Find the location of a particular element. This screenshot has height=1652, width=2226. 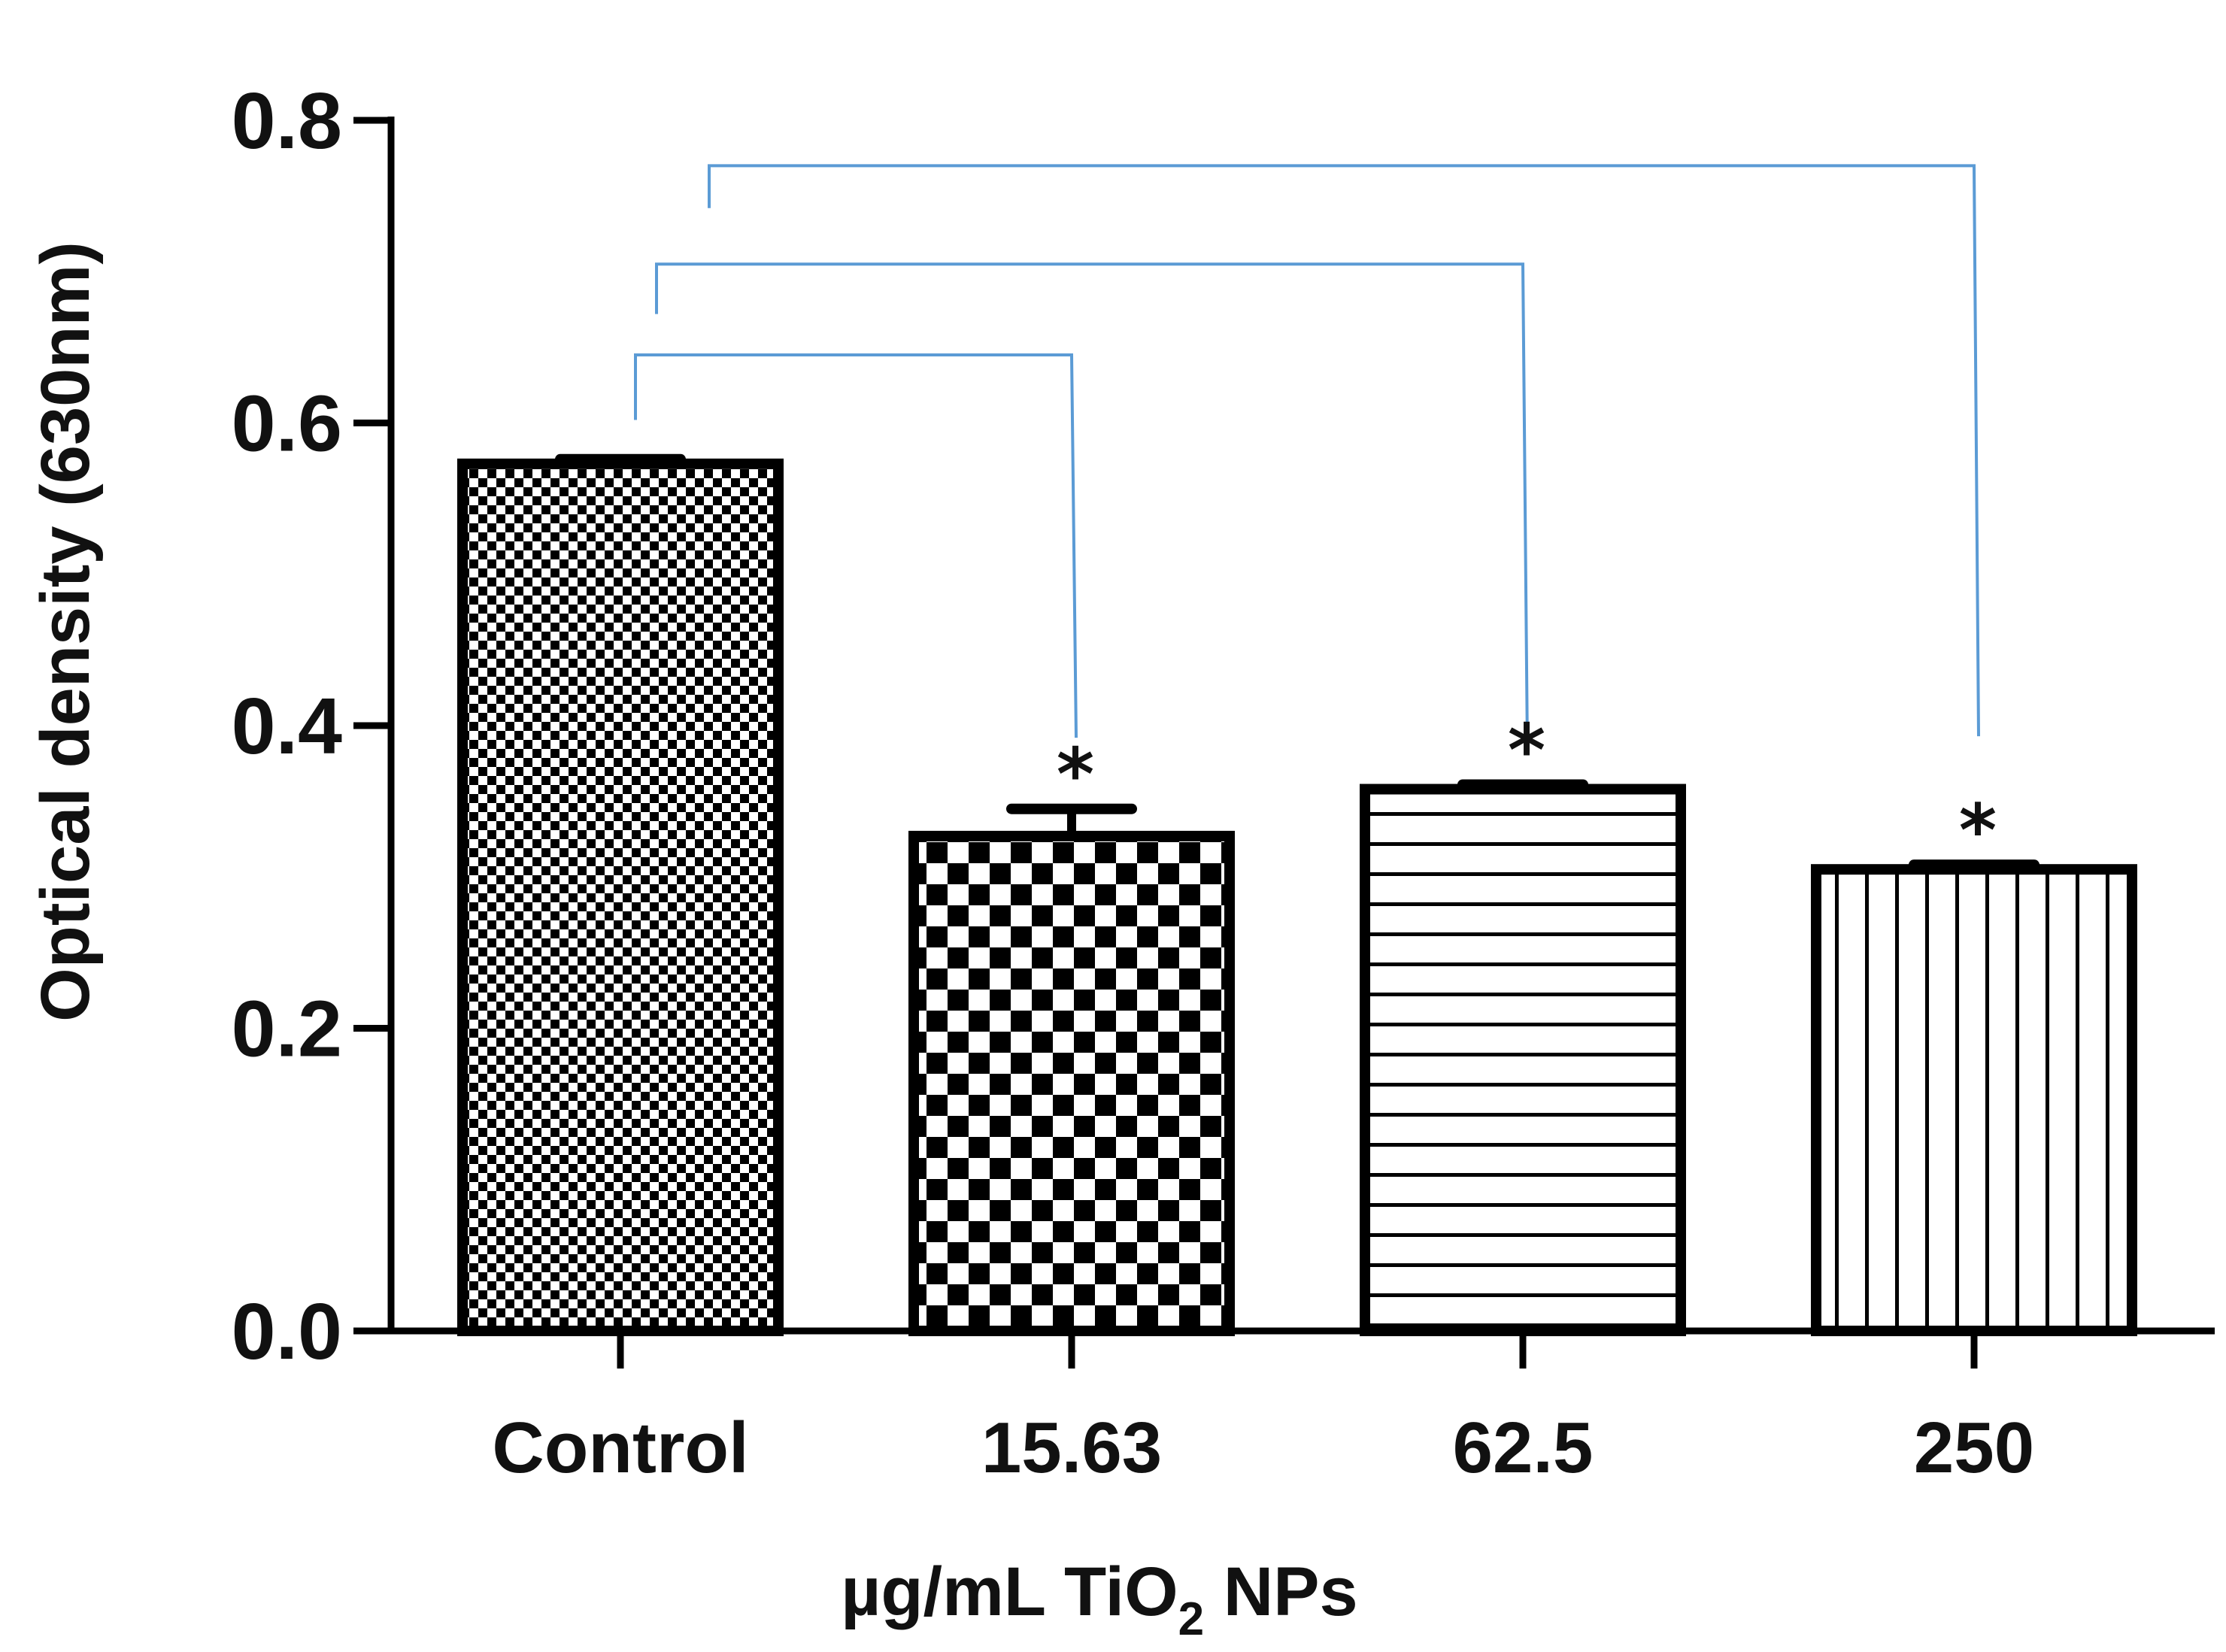

x-axis-title: µg/mL TiO2 NPs is located at coordinates (1099, 1599).